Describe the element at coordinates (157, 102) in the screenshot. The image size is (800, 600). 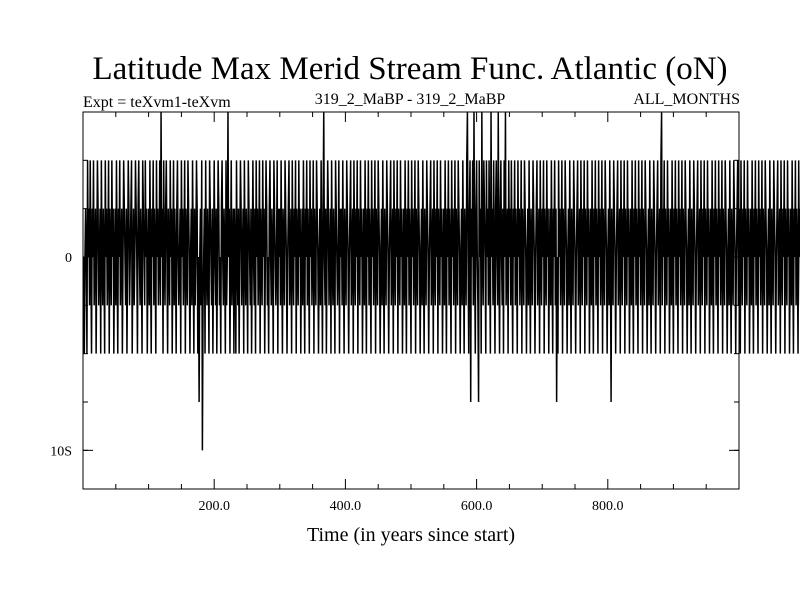
I see `experiment-label: Expt = teXvm1-teXvm` at that location.